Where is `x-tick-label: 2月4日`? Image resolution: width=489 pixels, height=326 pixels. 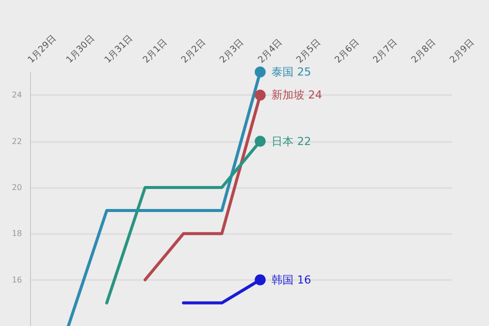
x-tick-label: 2月4日 is located at coordinates (270, 52).